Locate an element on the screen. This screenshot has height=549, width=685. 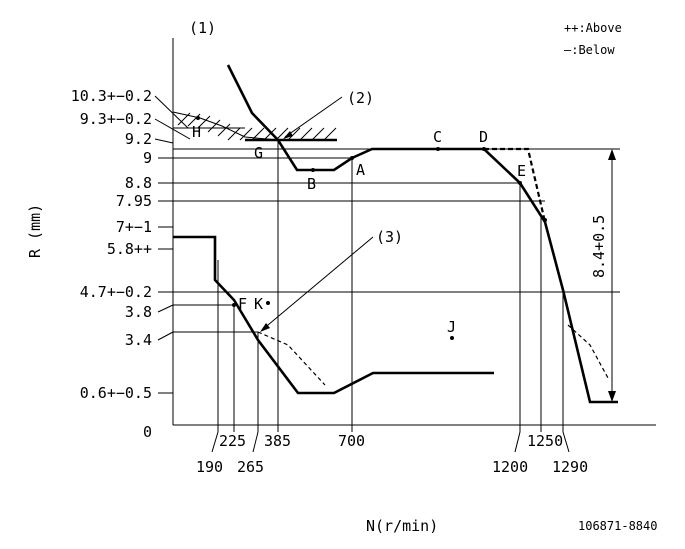
y-tick: 3.4 is located at coordinates (138, 340).